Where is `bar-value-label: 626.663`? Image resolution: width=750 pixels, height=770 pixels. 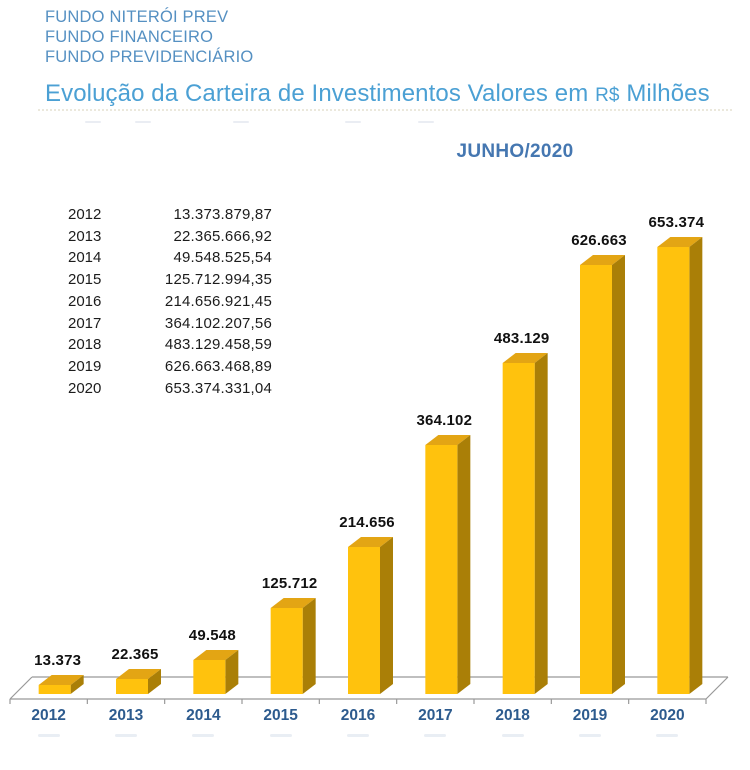
bar-value-label: 626.663 is located at coordinates (599, 240).